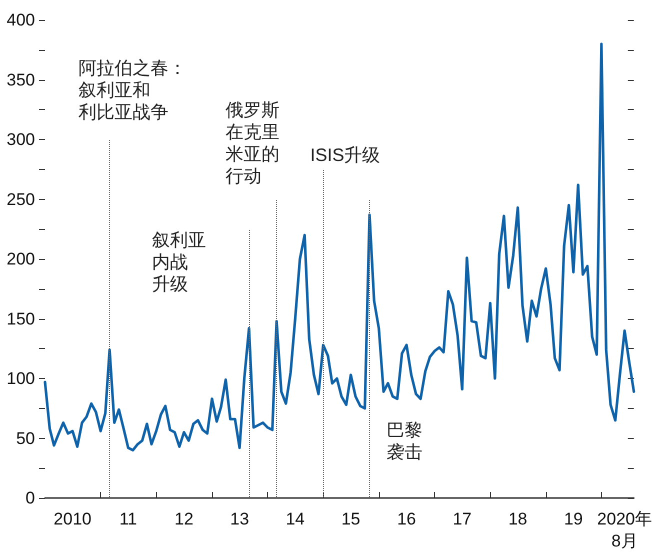 The width and height of the screenshot is (655, 552). I want to click on ref-line-label: 俄罗斯在克里米亚的行动, so click(253, 143).